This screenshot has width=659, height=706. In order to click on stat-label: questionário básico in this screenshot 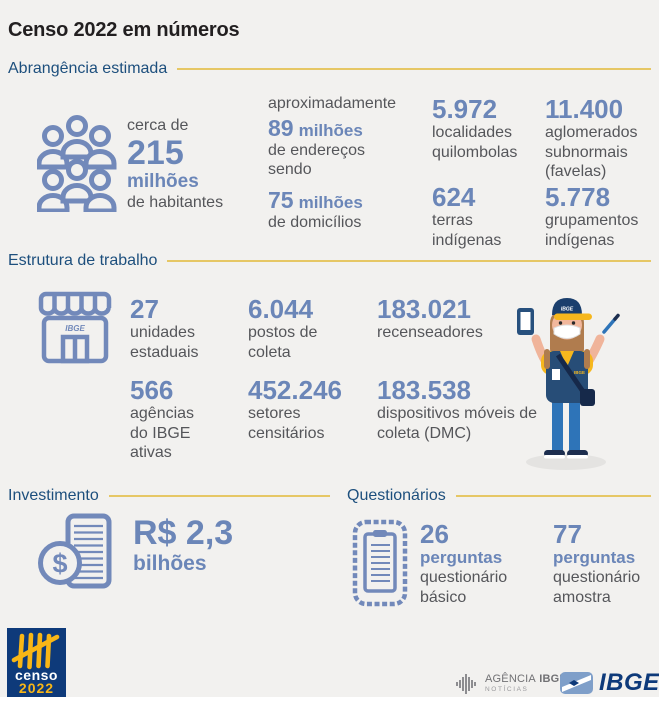, I will do `click(464, 587)`.